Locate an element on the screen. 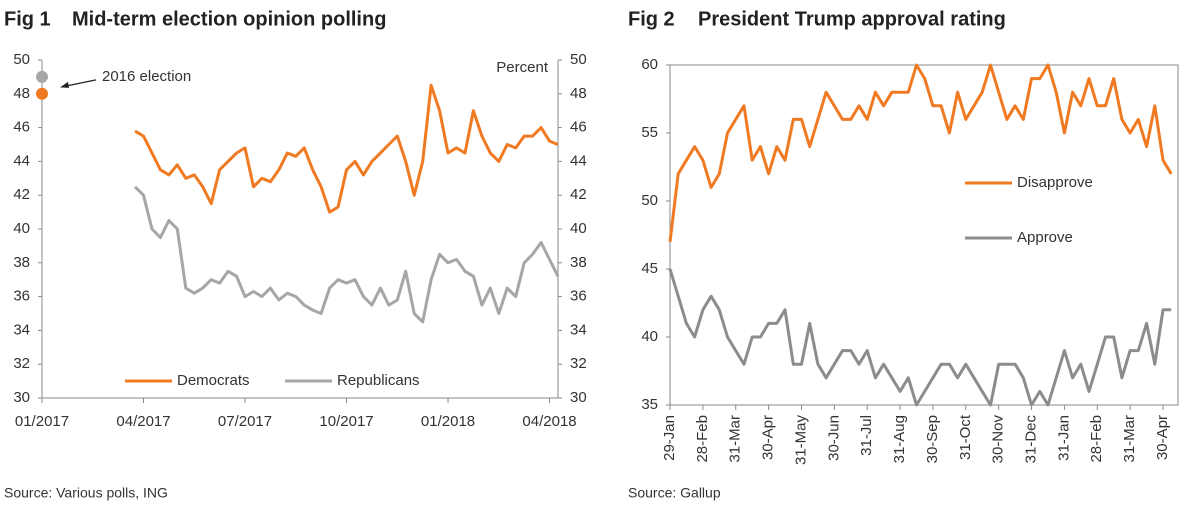 This screenshot has width=1200, height=507. x-tick-label: 30-Sep is located at coordinates (932, 439).